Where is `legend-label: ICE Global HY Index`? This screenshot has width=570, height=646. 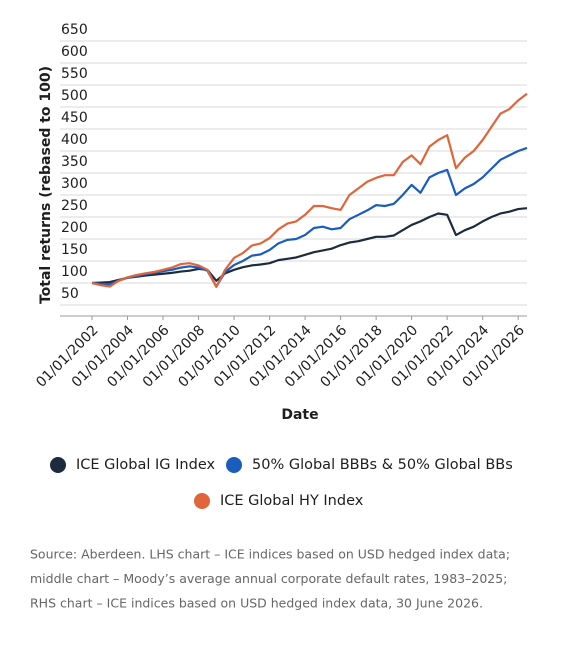
legend-label: ICE Global HY Index is located at coordinates (292, 501).